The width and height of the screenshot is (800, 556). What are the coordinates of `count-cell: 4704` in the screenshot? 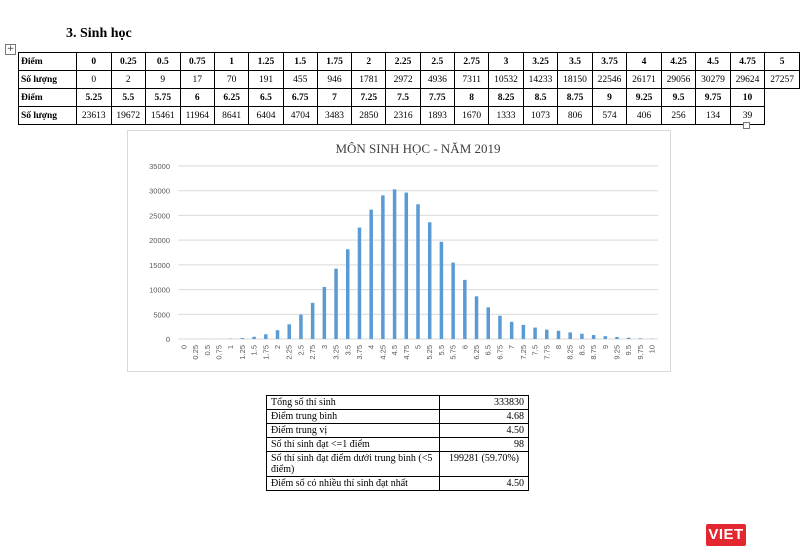 It's located at (300, 115).